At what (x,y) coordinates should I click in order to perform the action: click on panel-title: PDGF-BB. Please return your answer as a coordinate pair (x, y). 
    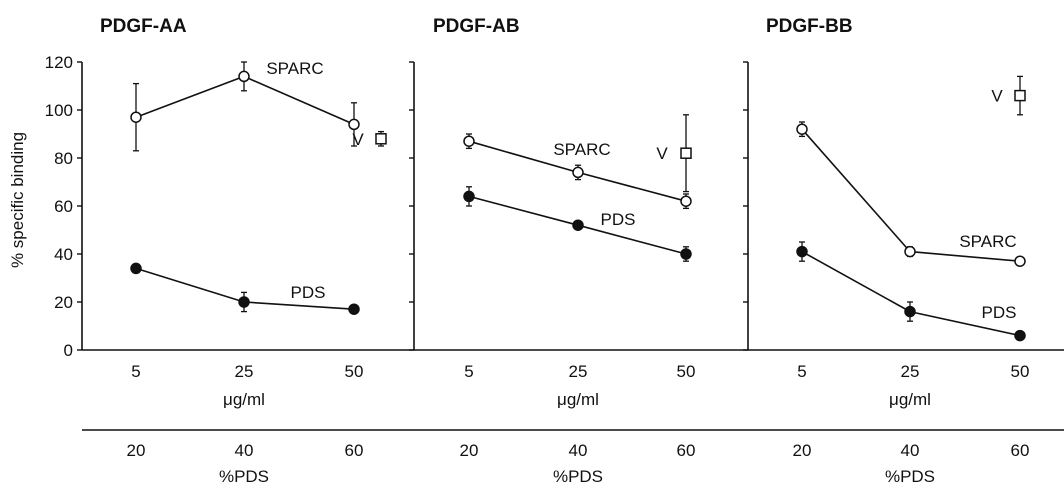
    Looking at the image, I should click on (809, 26).